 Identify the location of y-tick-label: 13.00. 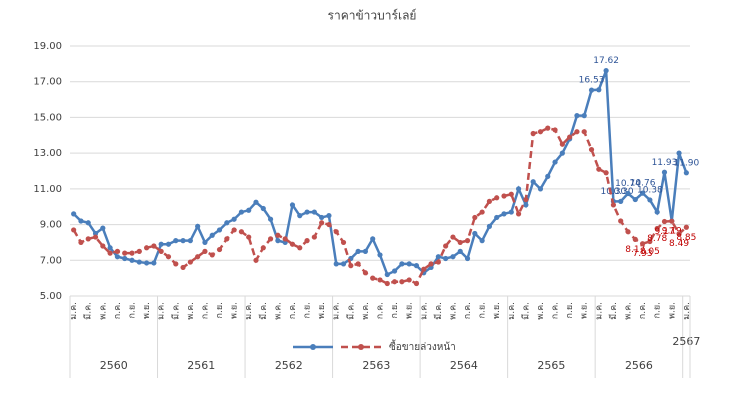
(47, 153).